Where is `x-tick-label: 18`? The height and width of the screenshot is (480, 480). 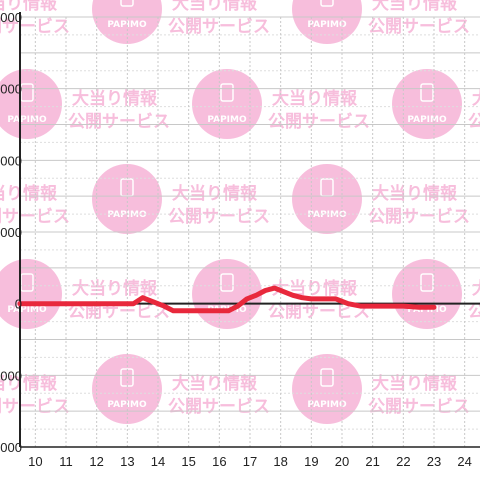 x-tick-label: 18 is located at coordinates (280, 461).